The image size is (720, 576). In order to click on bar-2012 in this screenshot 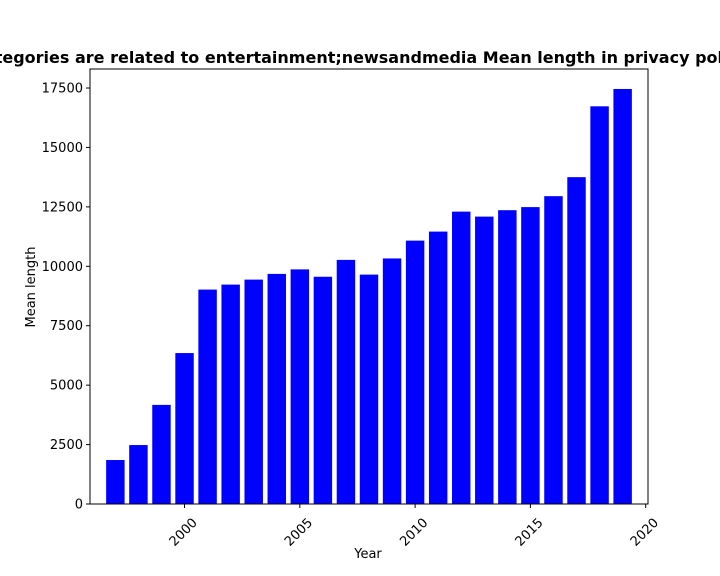, I will do `click(461, 357)`.